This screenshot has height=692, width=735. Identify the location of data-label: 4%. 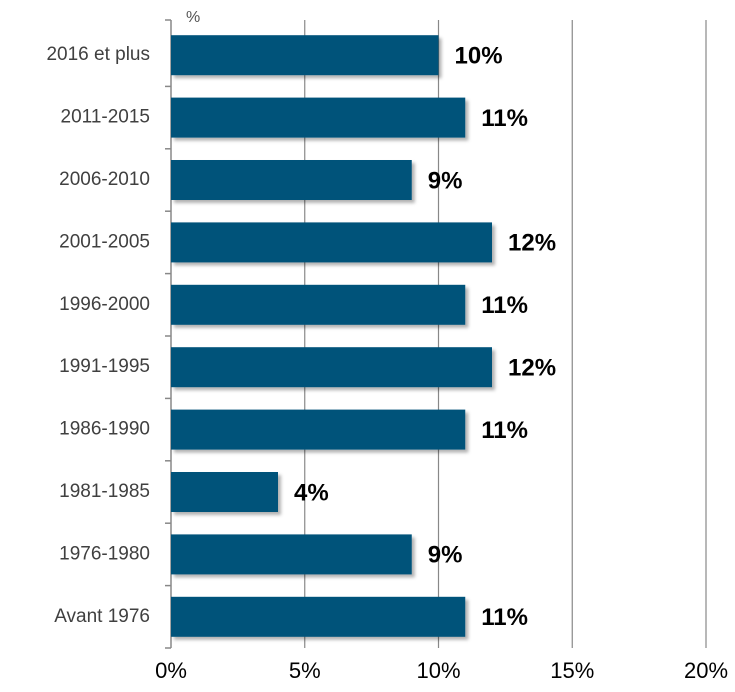
(311, 492).